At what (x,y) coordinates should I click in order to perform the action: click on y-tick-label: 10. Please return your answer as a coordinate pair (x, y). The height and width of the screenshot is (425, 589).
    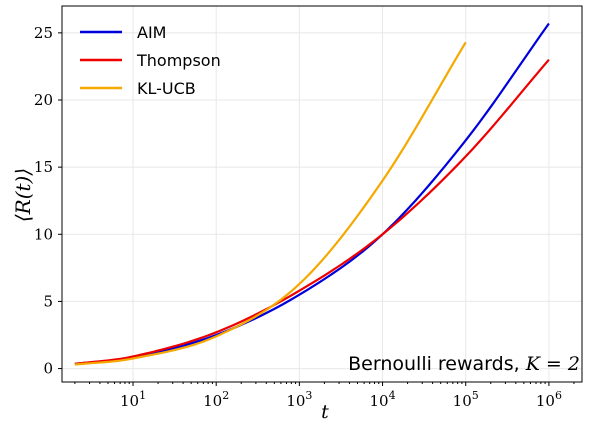
    Looking at the image, I should click on (43, 234).